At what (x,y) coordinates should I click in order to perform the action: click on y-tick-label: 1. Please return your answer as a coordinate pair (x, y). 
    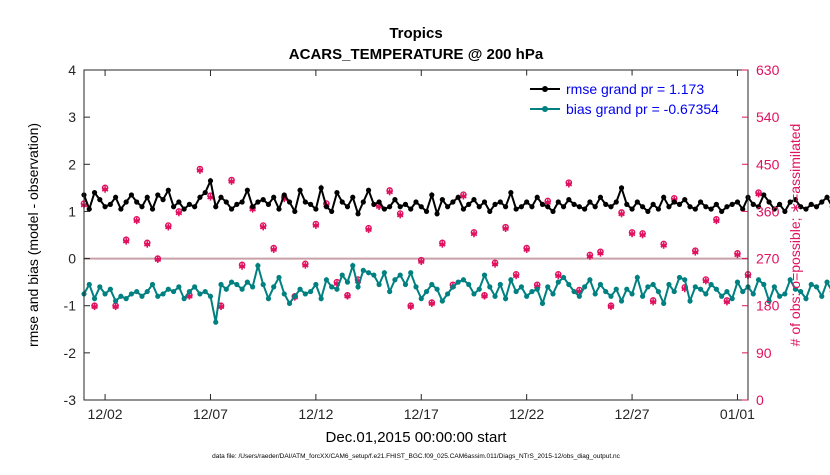
    Looking at the image, I should click on (72, 211).